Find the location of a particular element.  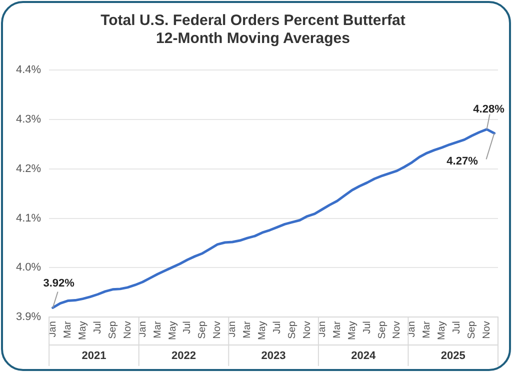

y-tick-label: 4.2% is located at coordinates (29, 168).